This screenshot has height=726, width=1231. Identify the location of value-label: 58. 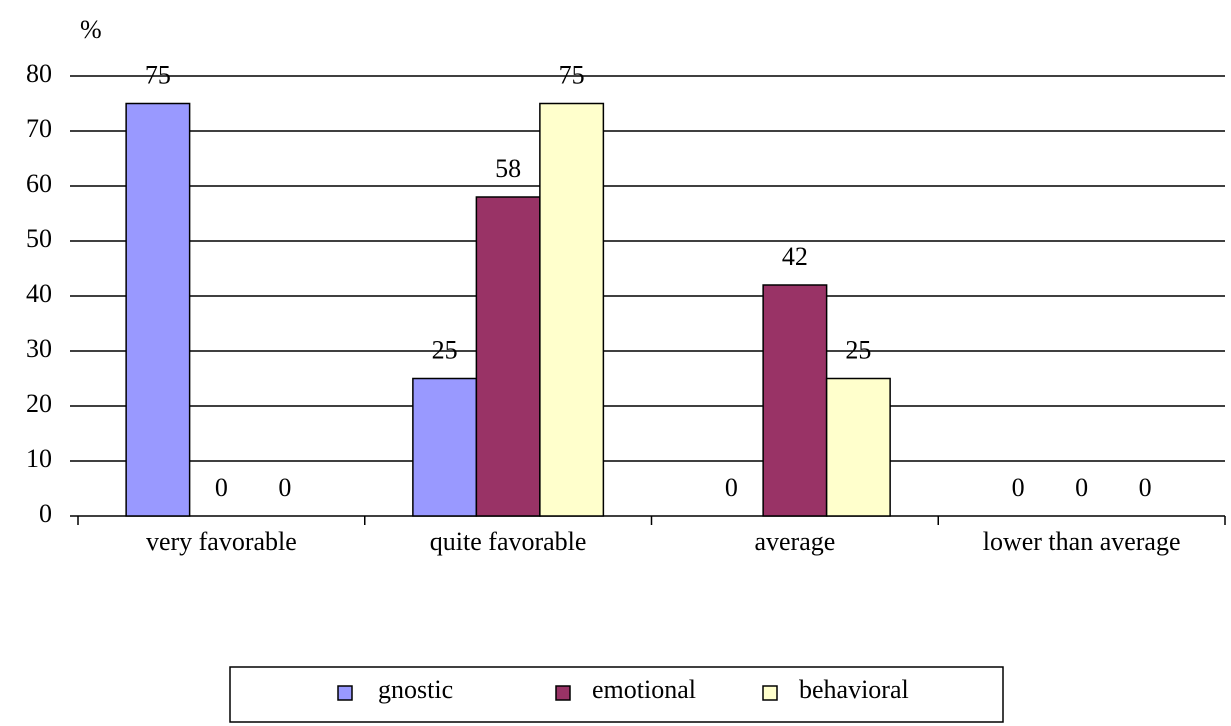
(508, 168).